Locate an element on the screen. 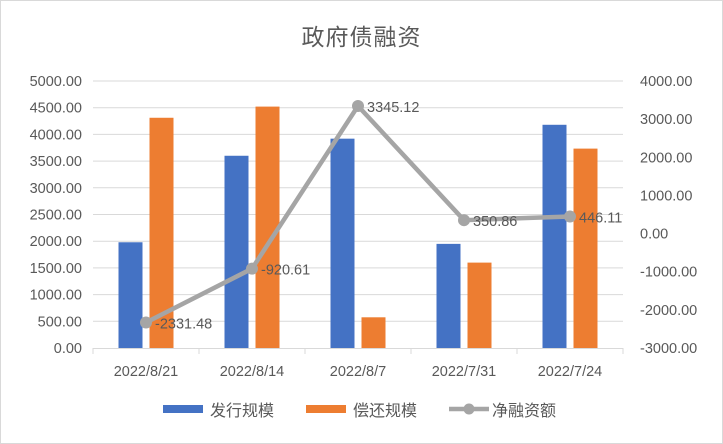 This screenshot has height=444, width=723. legend-label: 发行规模 is located at coordinates (242, 411).